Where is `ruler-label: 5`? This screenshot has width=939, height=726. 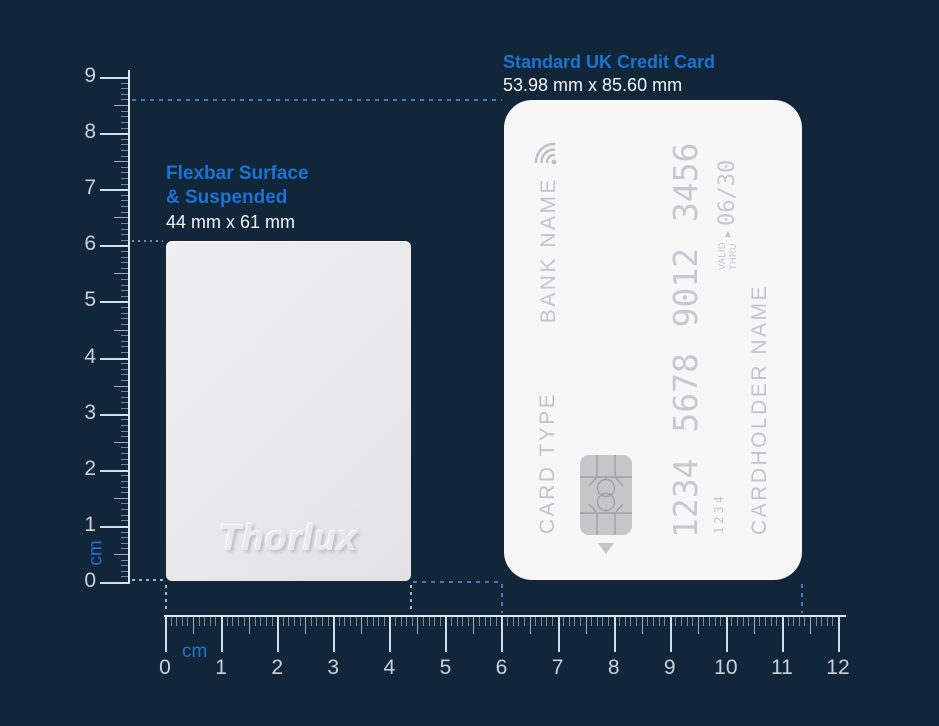
ruler-label: 5 is located at coordinates (90, 300).